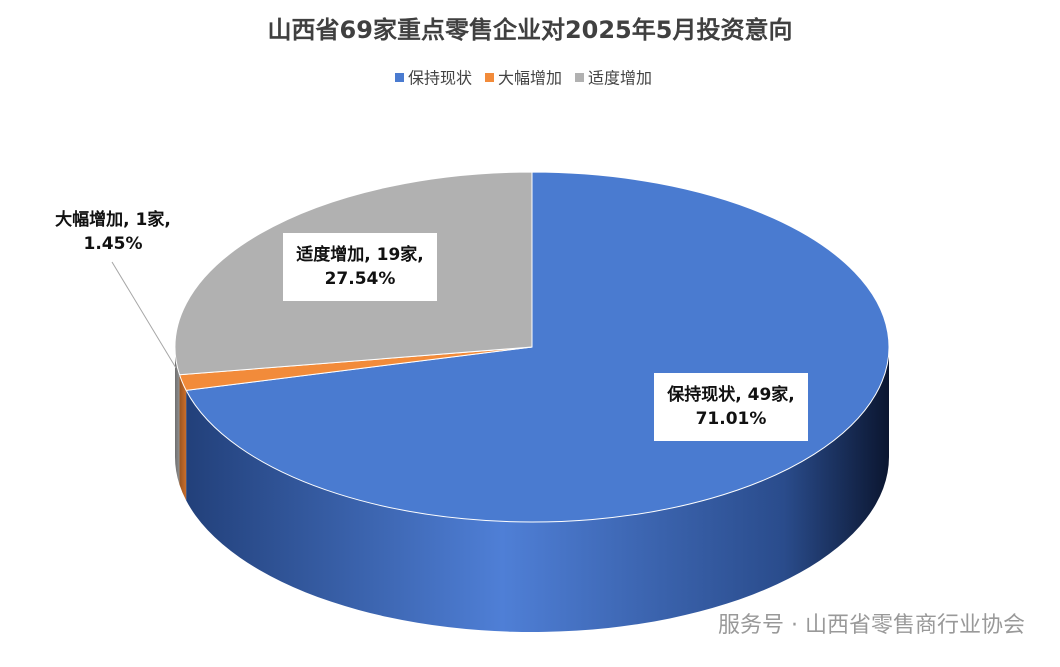 The height and width of the screenshot is (667, 1060). Describe the element at coordinates (530, 78) in the screenshot. I see `legend-label: 大幅增加` at that location.